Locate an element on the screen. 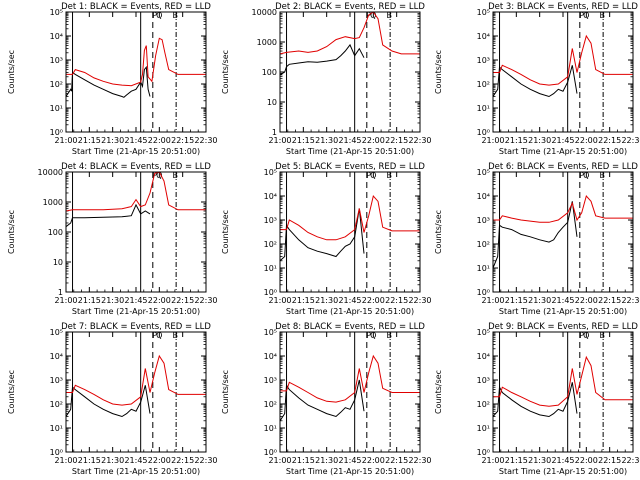  chart-title: Det 2: BLACK = Events, RED = LLD is located at coordinates (350, 7).